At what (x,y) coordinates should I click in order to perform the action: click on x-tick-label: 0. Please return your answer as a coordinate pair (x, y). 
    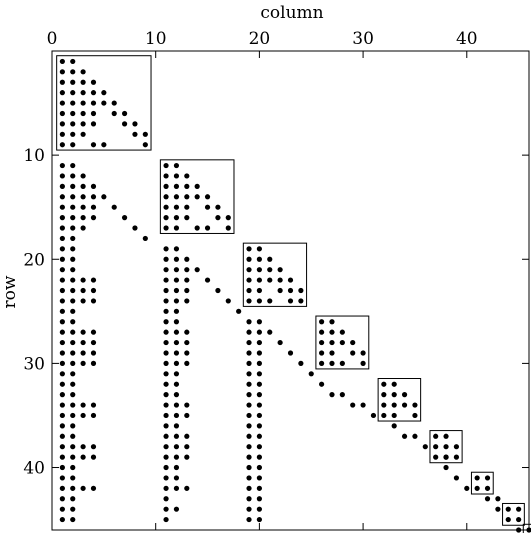
    Looking at the image, I should click on (52, 39).